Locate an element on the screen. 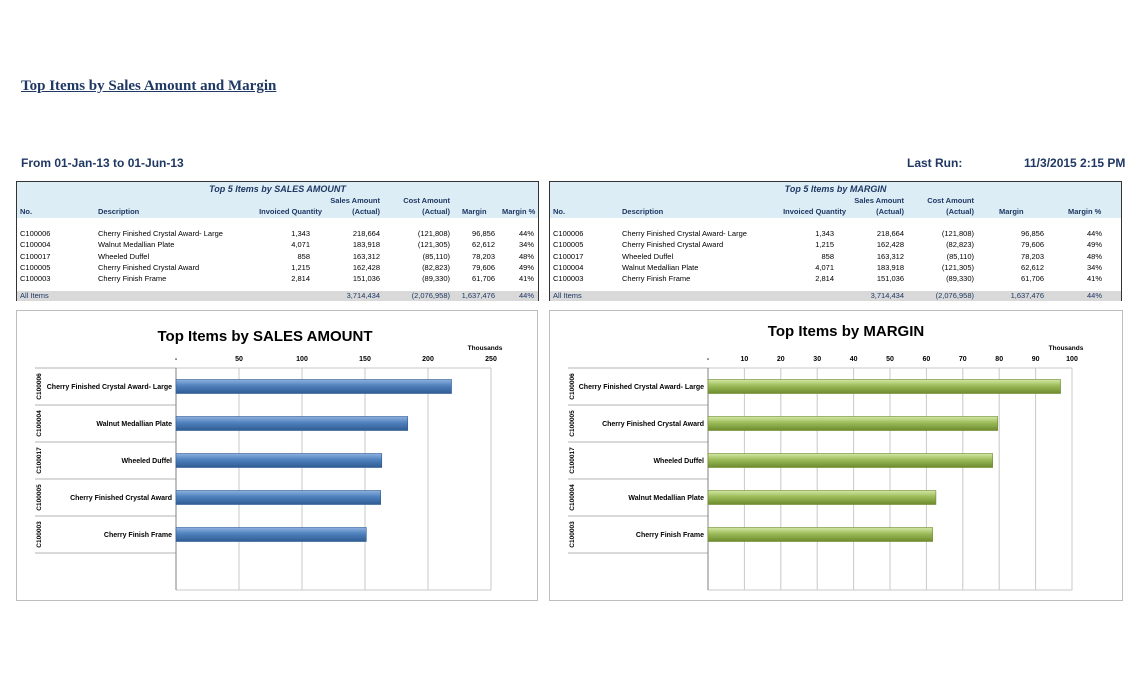  cell-sales-amount: 162,428 is located at coordinates (890, 245).